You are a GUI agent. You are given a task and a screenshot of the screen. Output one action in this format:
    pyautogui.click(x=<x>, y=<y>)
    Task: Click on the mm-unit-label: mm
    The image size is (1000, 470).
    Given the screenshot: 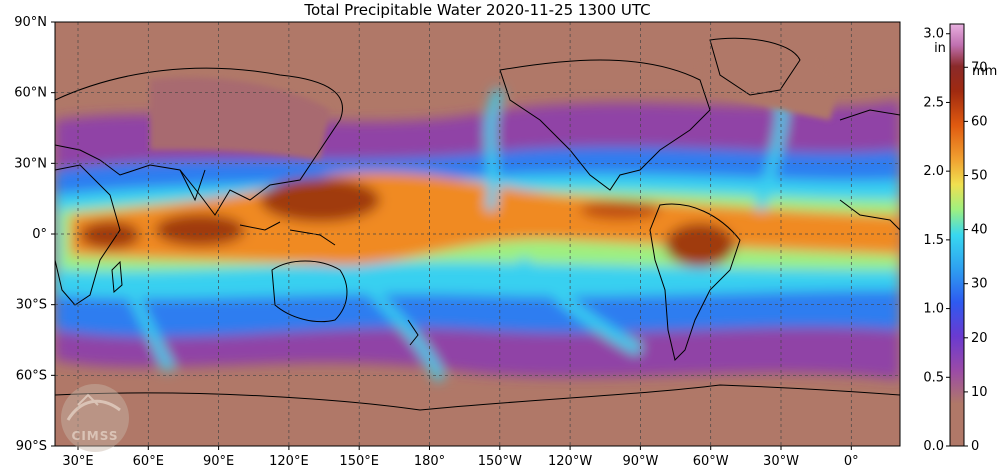 What is the action you would take?
    pyautogui.click(x=984, y=71)
    